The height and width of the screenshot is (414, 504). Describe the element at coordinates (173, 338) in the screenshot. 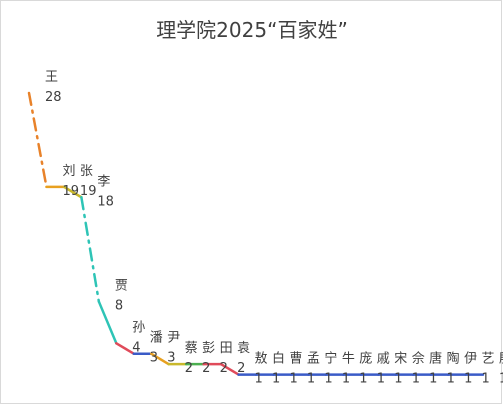

I see `category-label: 尹` at that location.